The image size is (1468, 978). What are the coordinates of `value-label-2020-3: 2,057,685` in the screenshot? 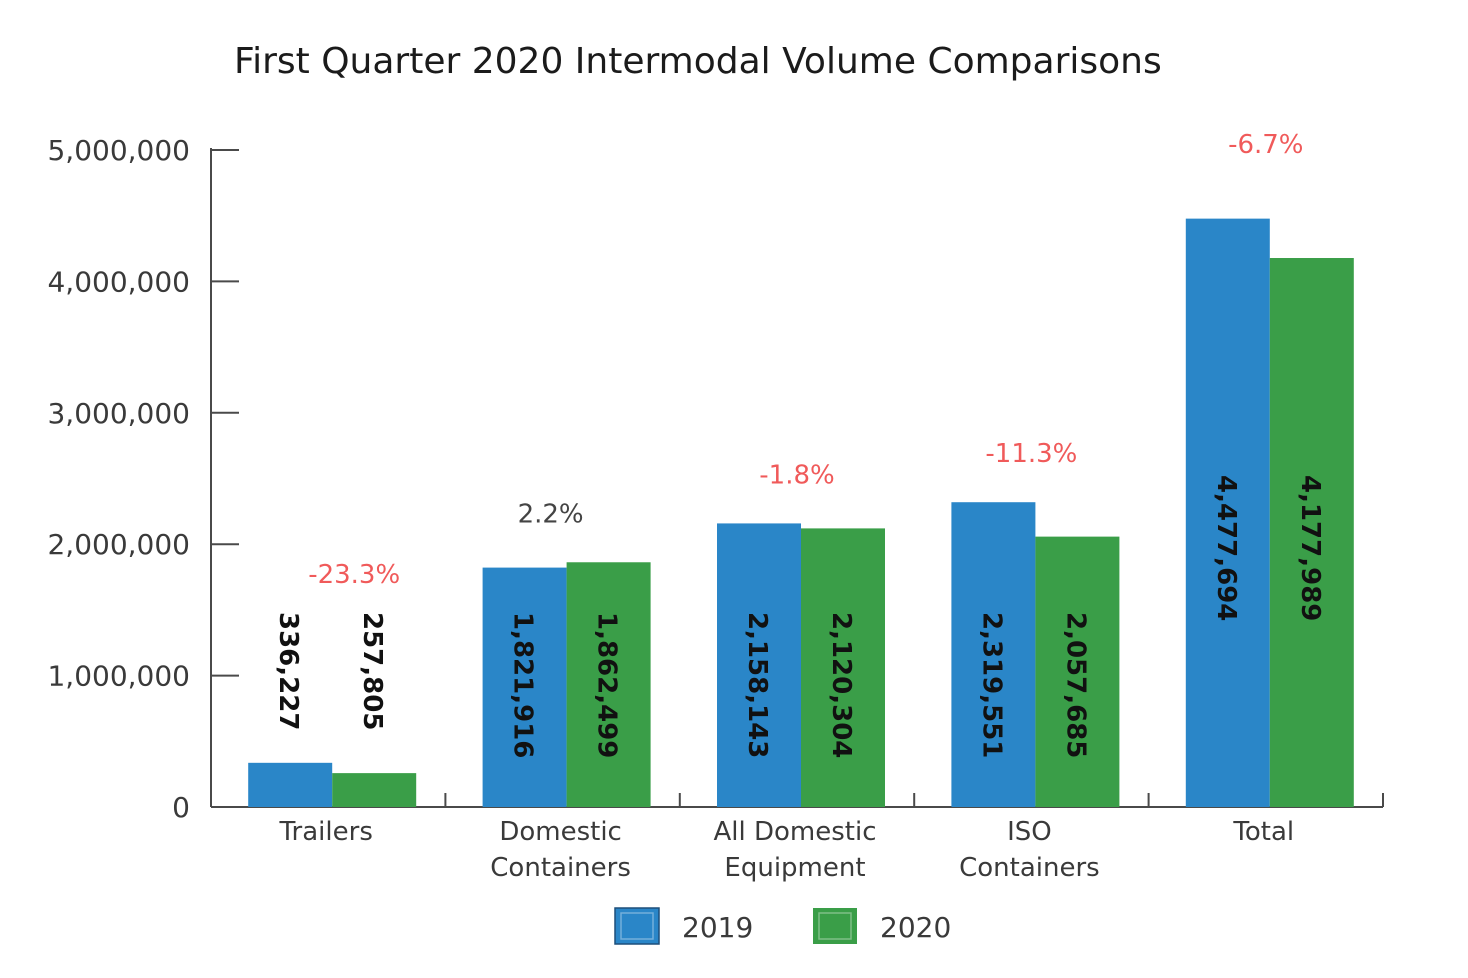 It's located at (1075, 685).